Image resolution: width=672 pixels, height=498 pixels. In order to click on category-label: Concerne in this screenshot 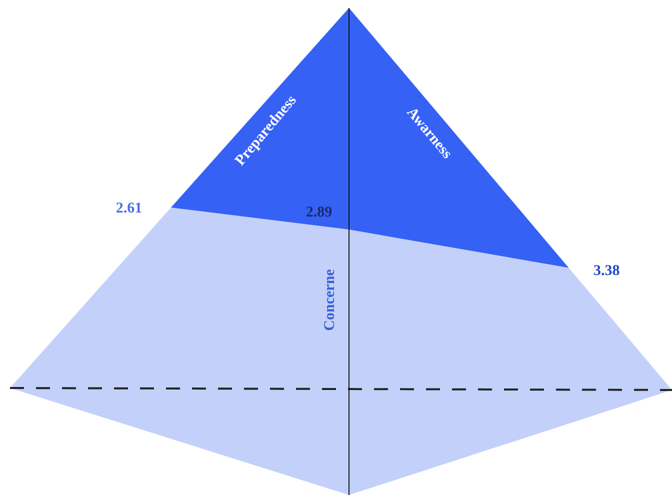, I will do `click(330, 299)`.